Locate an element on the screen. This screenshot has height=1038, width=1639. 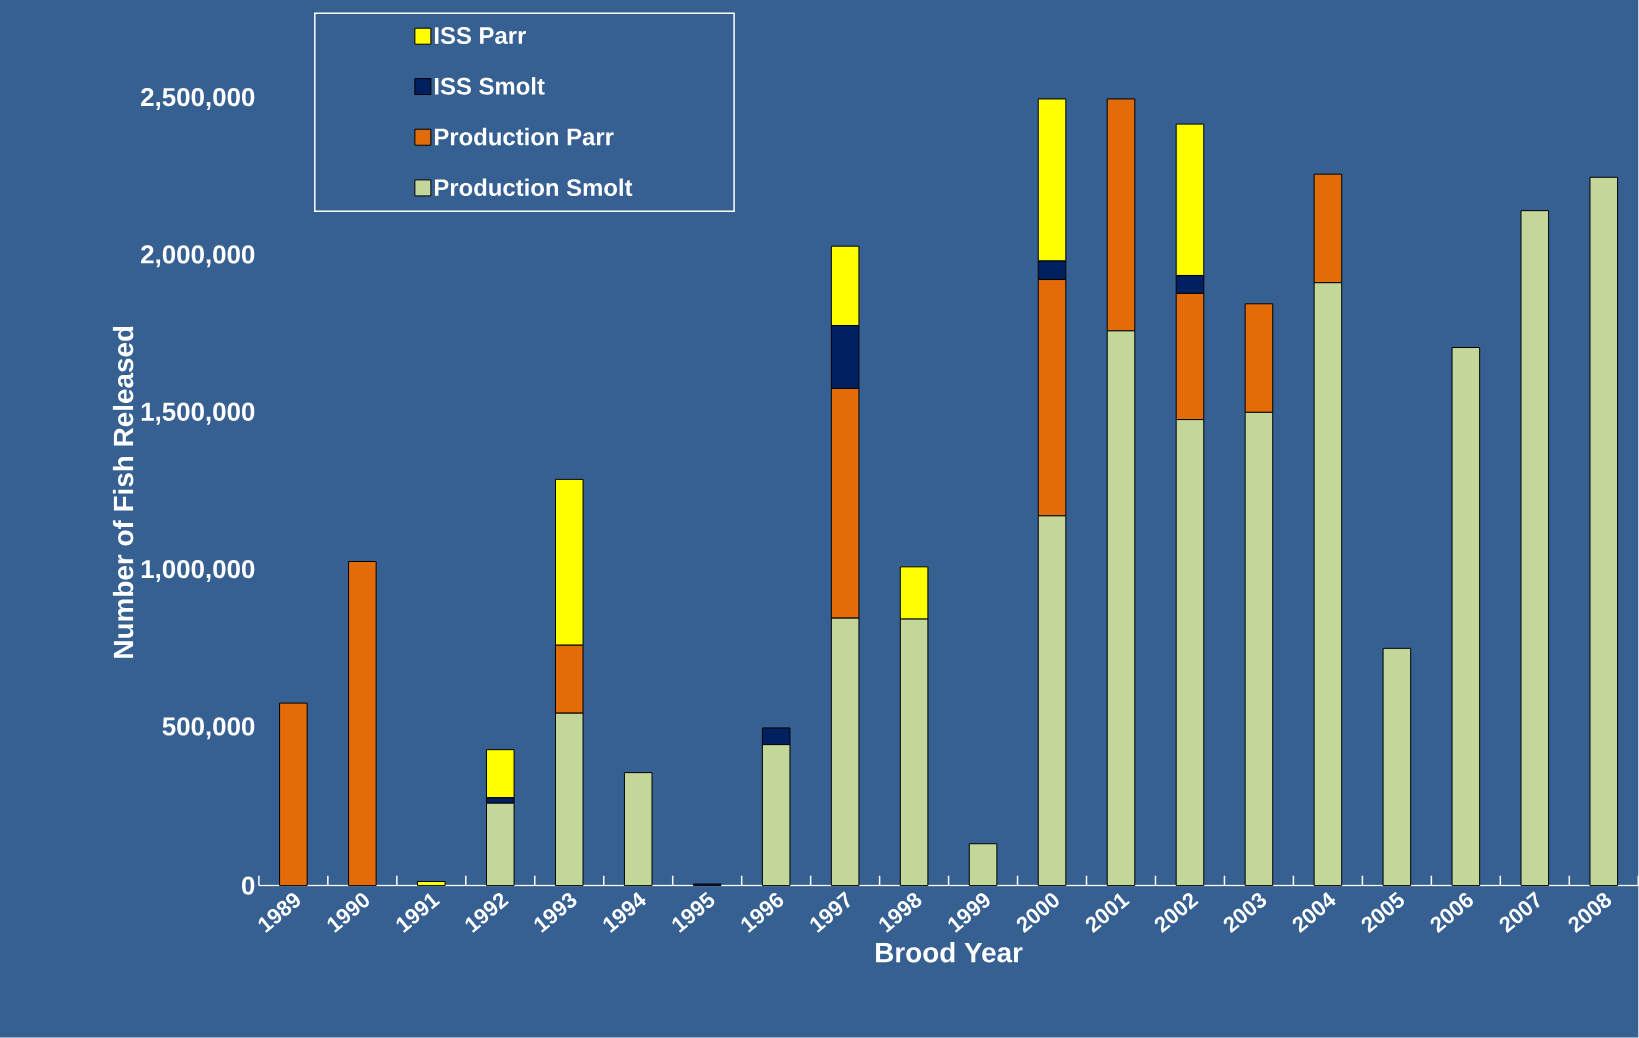
legend-label: ISS Parr is located at coordinates (480, 36).